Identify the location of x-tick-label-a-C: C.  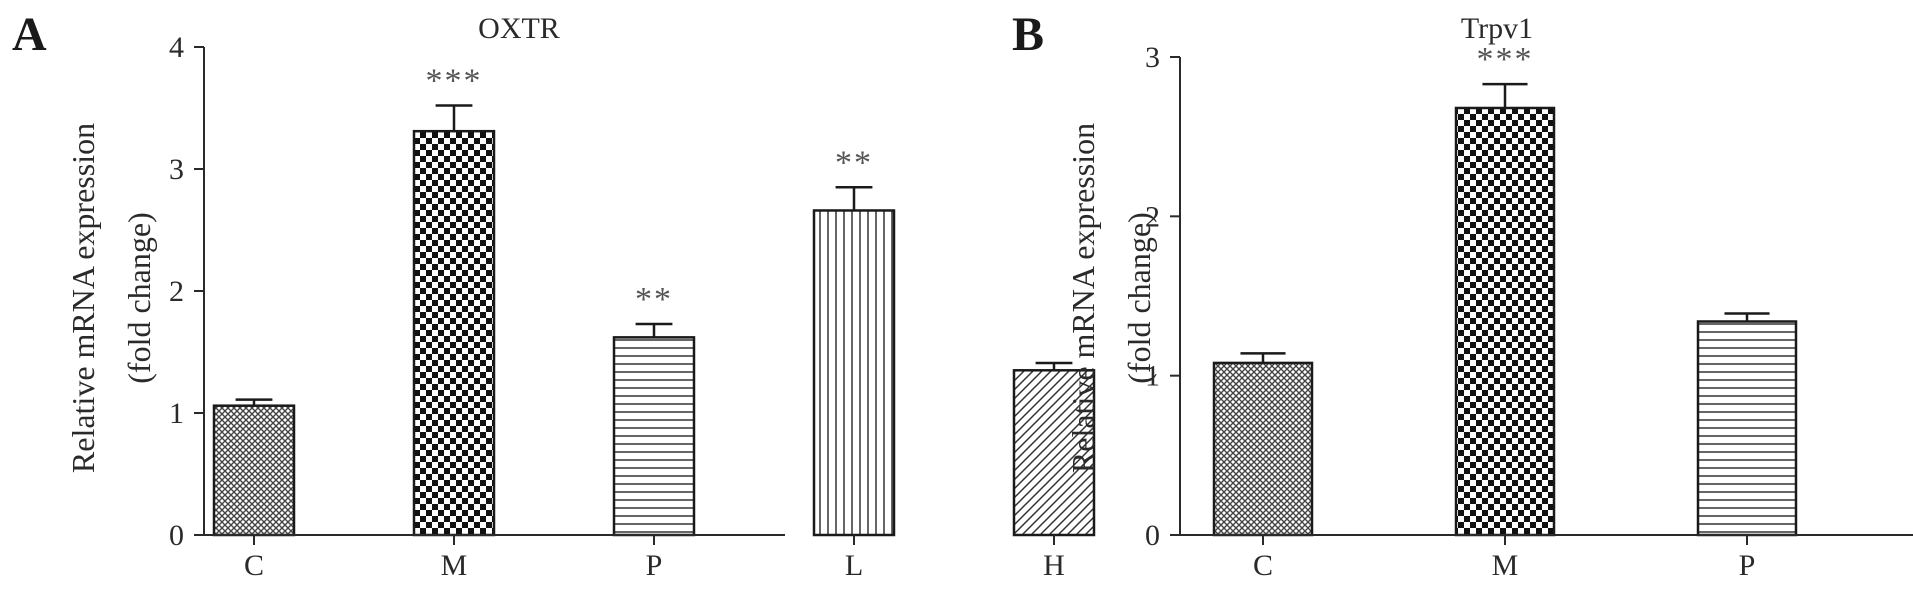
(254, 565).